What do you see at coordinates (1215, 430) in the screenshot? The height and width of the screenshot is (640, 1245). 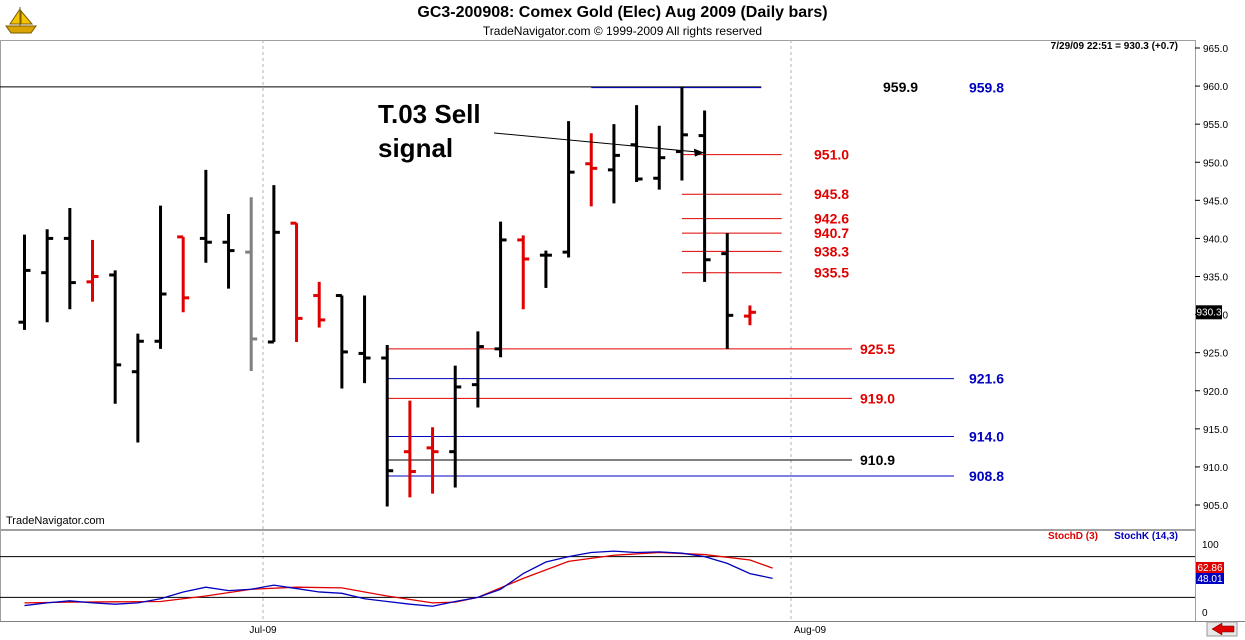 I see `y-tick-label: 915.0` at bounding box center [1215, 430].